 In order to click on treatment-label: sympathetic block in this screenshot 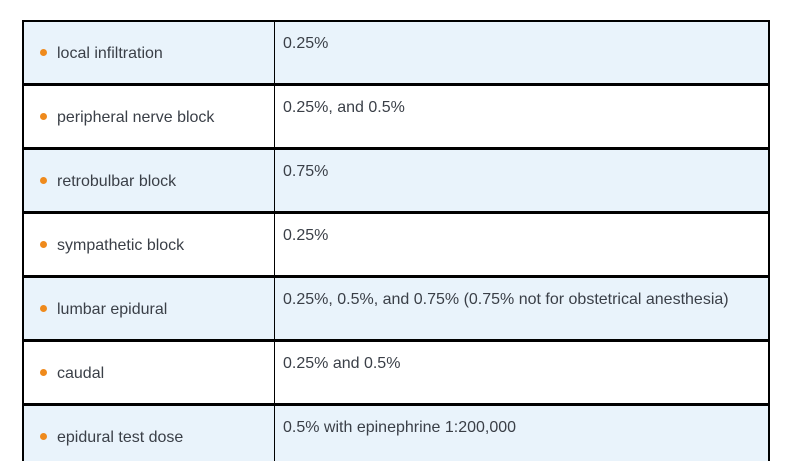, I will do `click(121, 245)`.